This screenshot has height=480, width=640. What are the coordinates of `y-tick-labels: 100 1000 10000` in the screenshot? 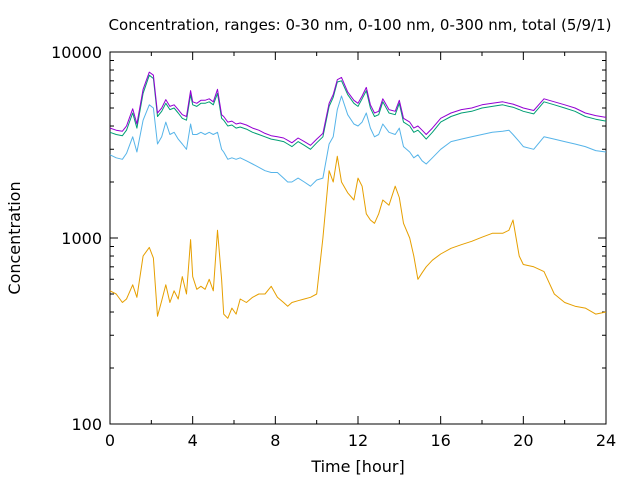 It's located at (76, 238).